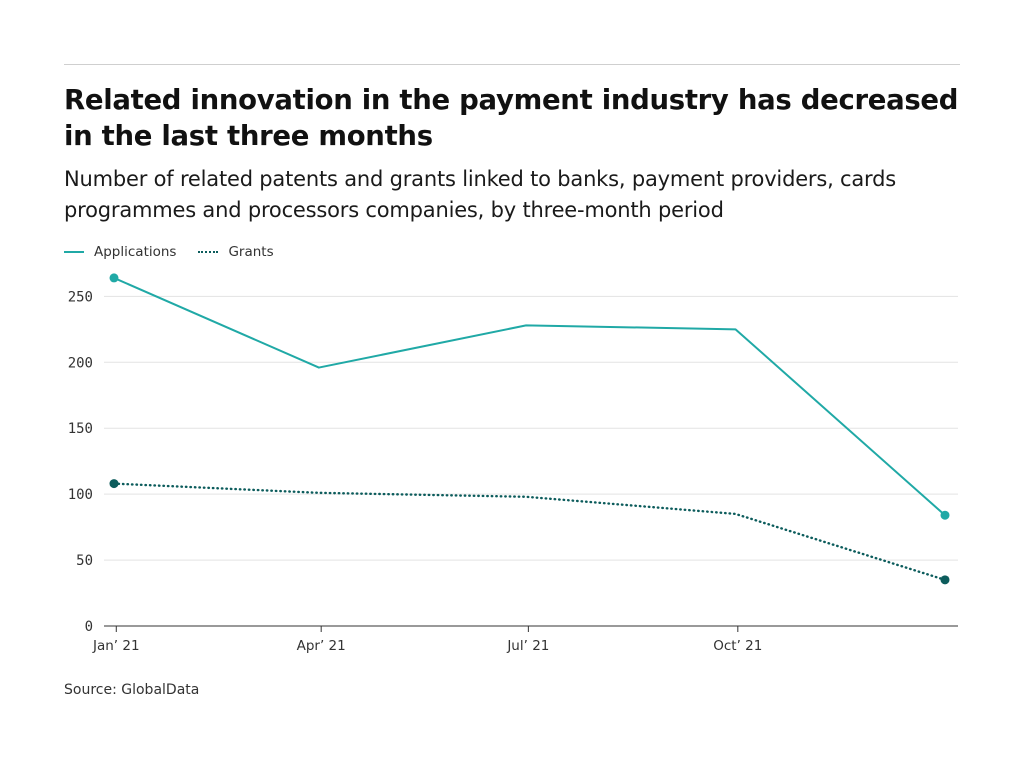  I want to click on y-tick-label-50: 50, so click(84, 561).